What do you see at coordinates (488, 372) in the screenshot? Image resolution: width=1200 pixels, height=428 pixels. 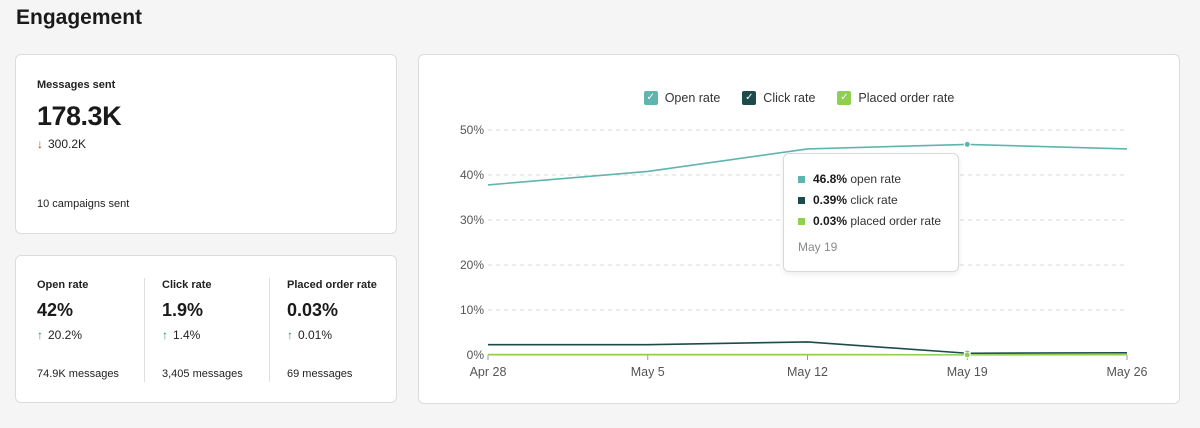 I see `x-tick-label: Apr 28` at bounding box center [488, 372].